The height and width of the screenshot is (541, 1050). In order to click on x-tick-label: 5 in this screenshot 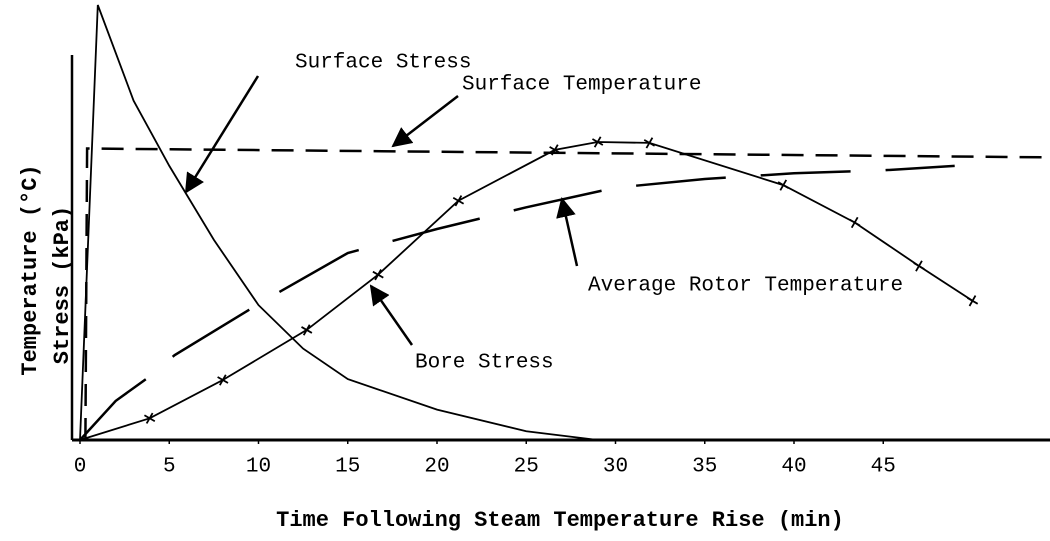, I will do `click(169, 467)`.